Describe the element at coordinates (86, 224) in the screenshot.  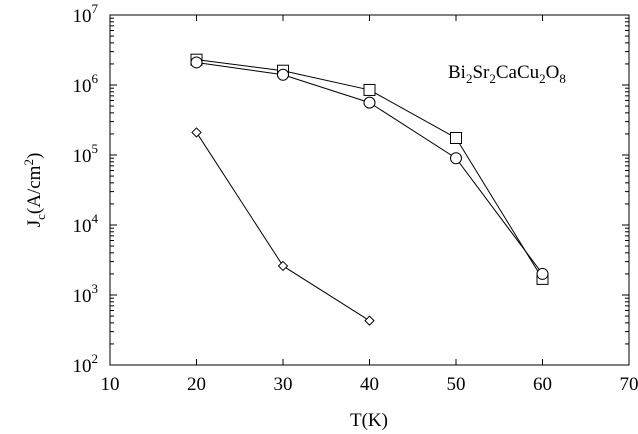
I see `y-tick-label: 10⁴` at that location.